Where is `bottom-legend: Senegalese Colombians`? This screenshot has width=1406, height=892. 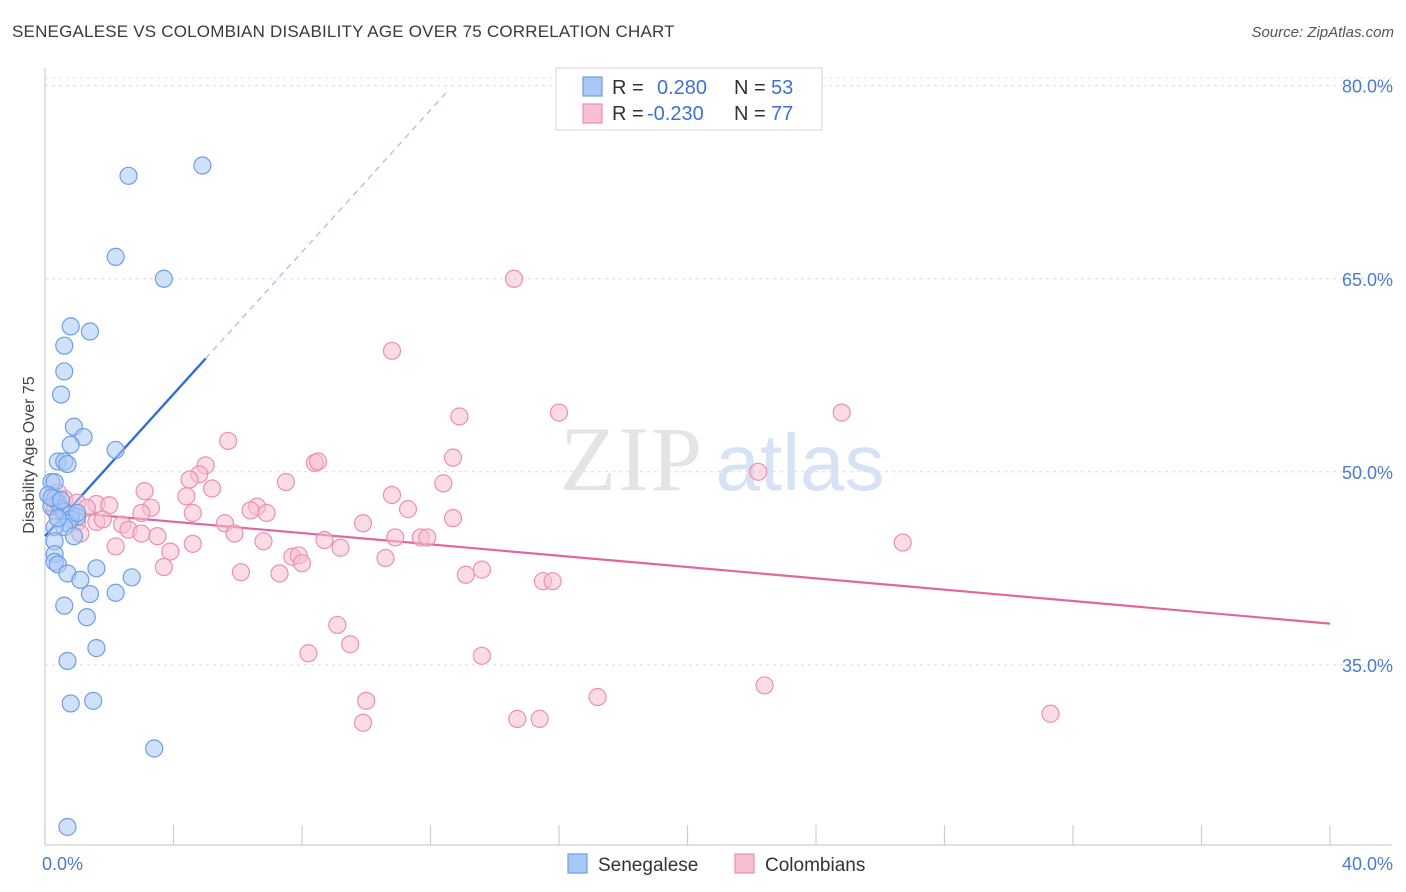
bottom-legend: Senegalese Colombians is located at coordinates (716, 864).